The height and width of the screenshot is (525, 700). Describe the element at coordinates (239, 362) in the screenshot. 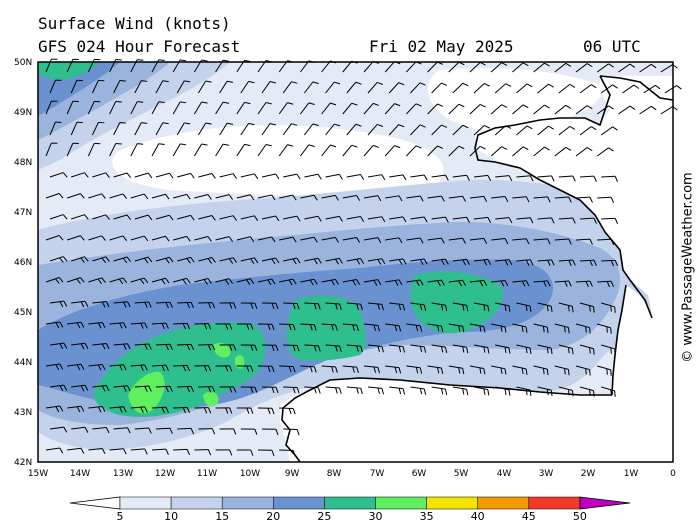

I see `band-30-35-core4` at that location.